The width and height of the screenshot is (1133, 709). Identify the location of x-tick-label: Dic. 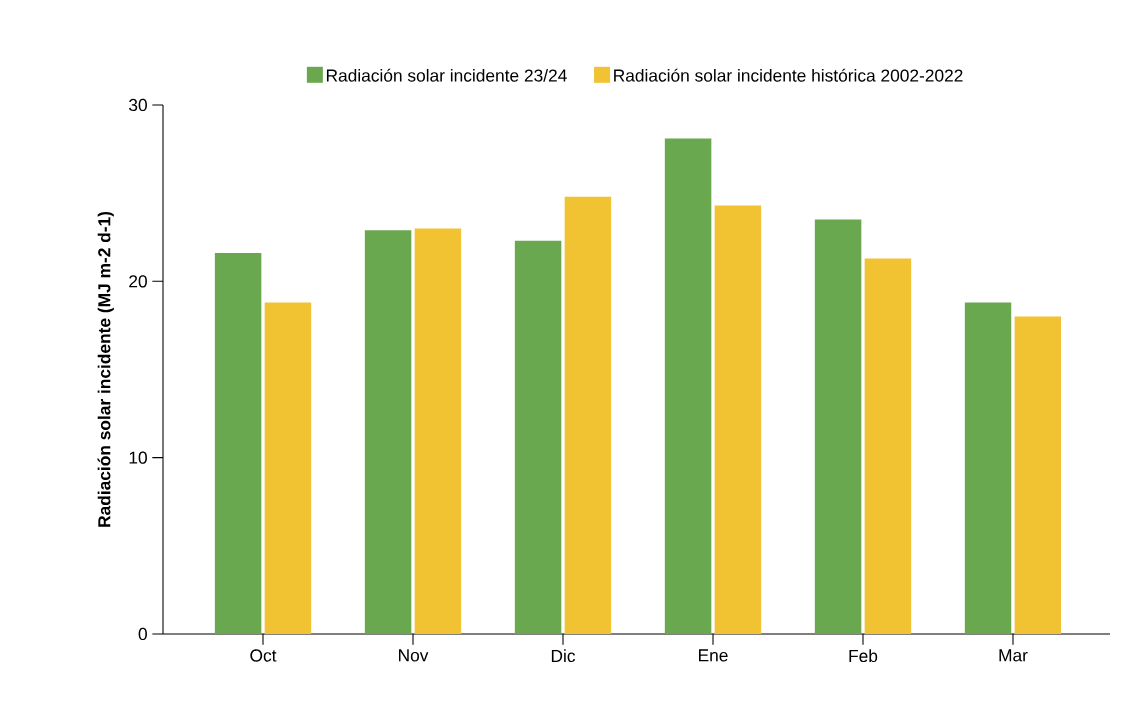
(563, 656).